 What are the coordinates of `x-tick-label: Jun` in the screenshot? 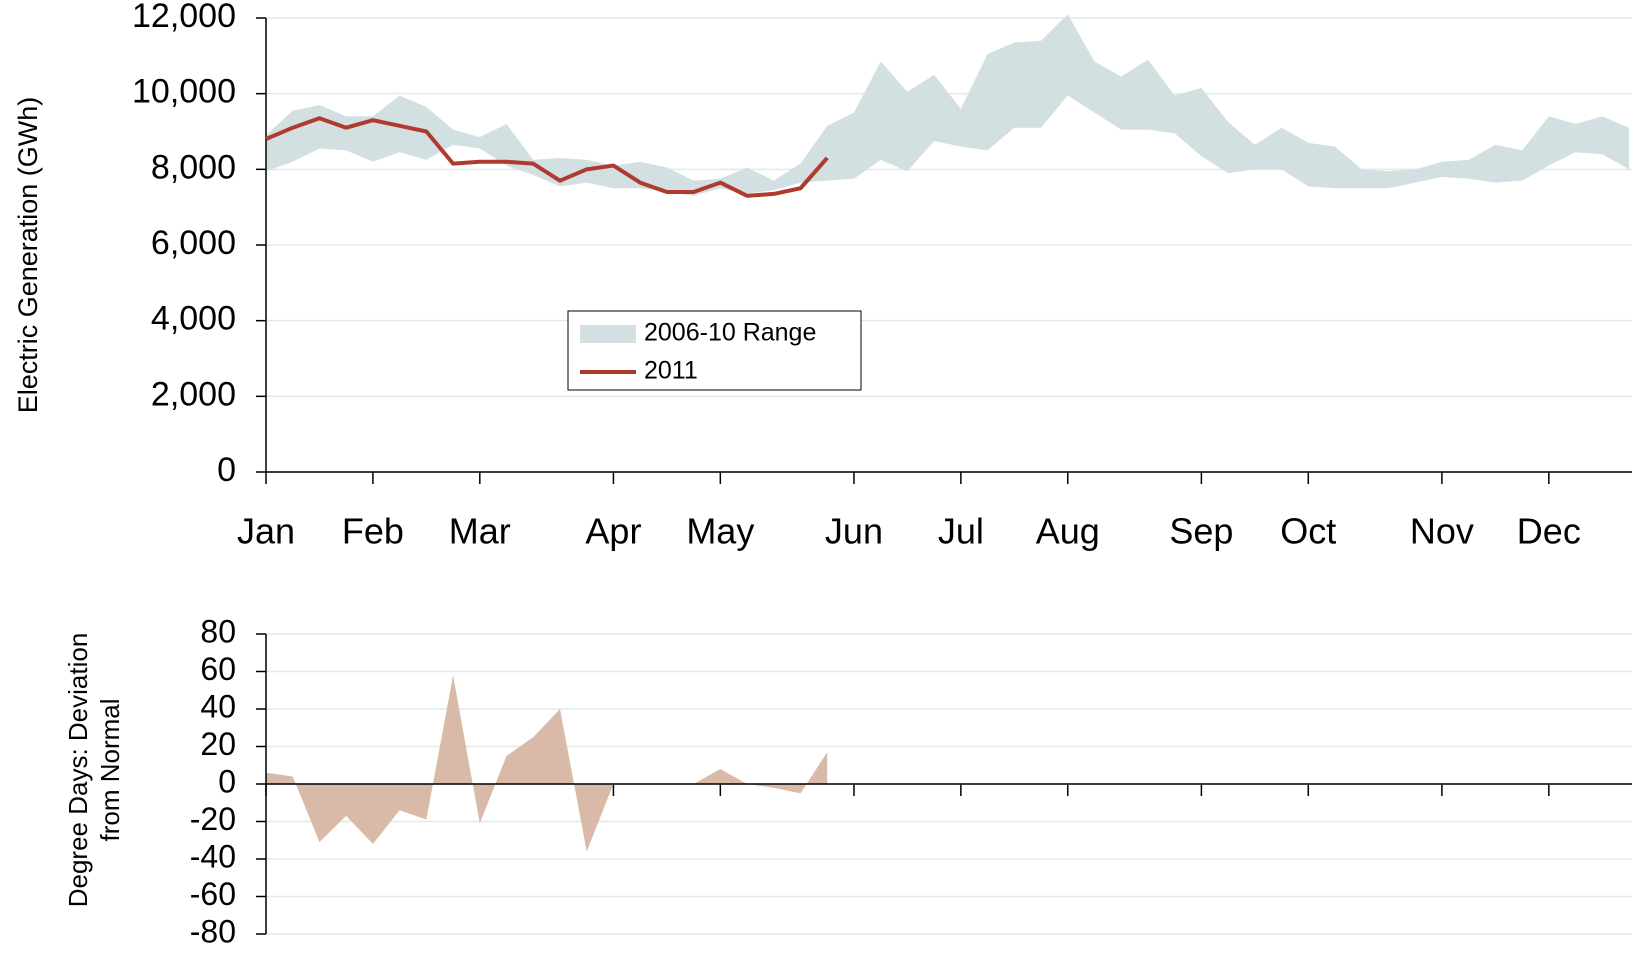 It's located at (854, 531).